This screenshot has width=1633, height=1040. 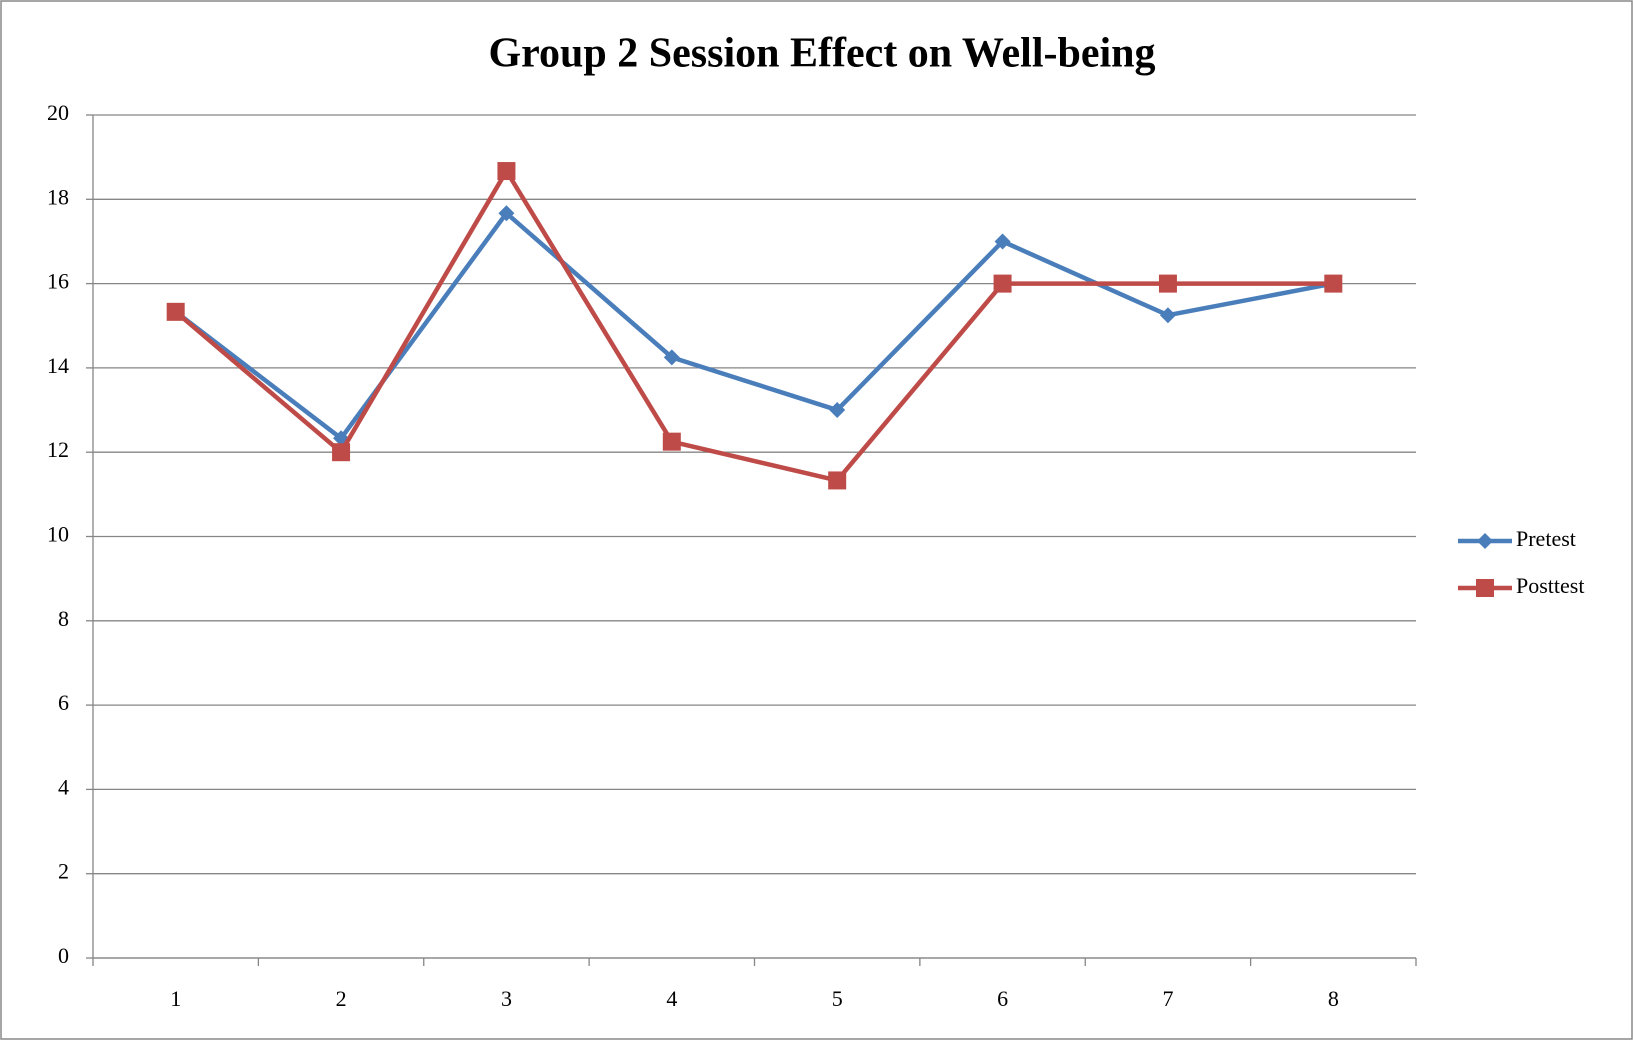 I want to click on x-tick-label: 5, so click(x=837, y=998).